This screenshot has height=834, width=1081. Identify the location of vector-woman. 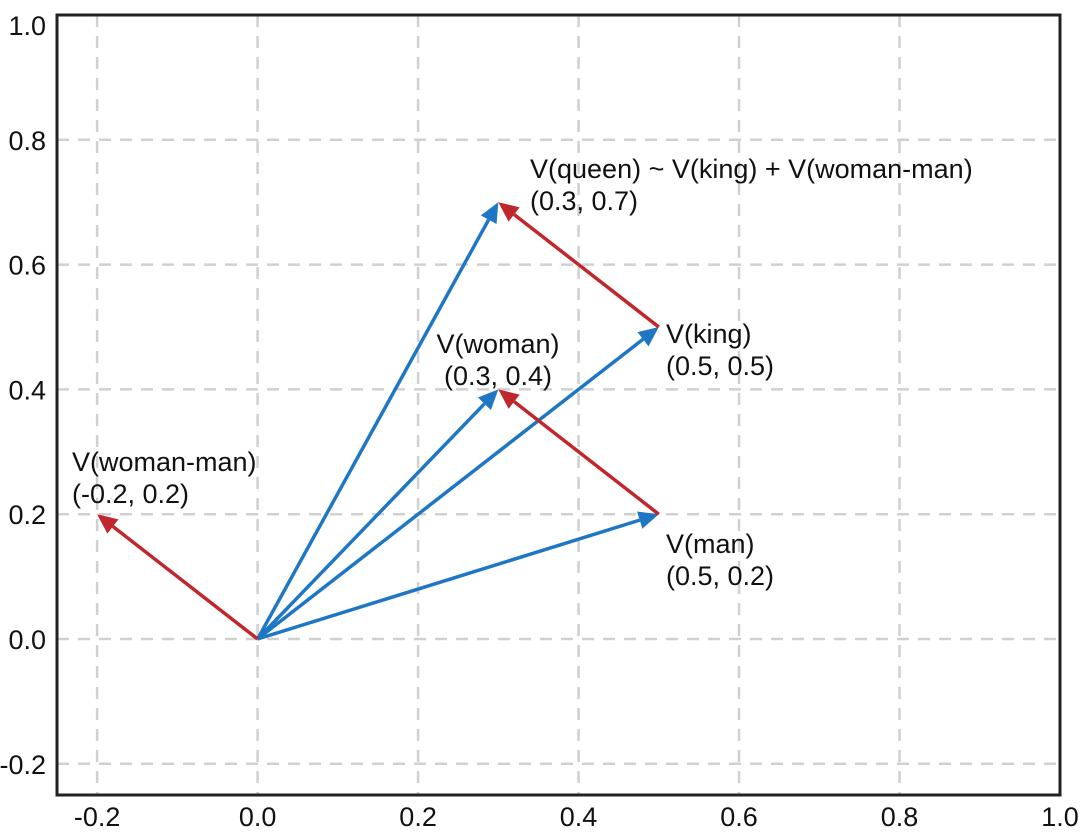
(377, 515).